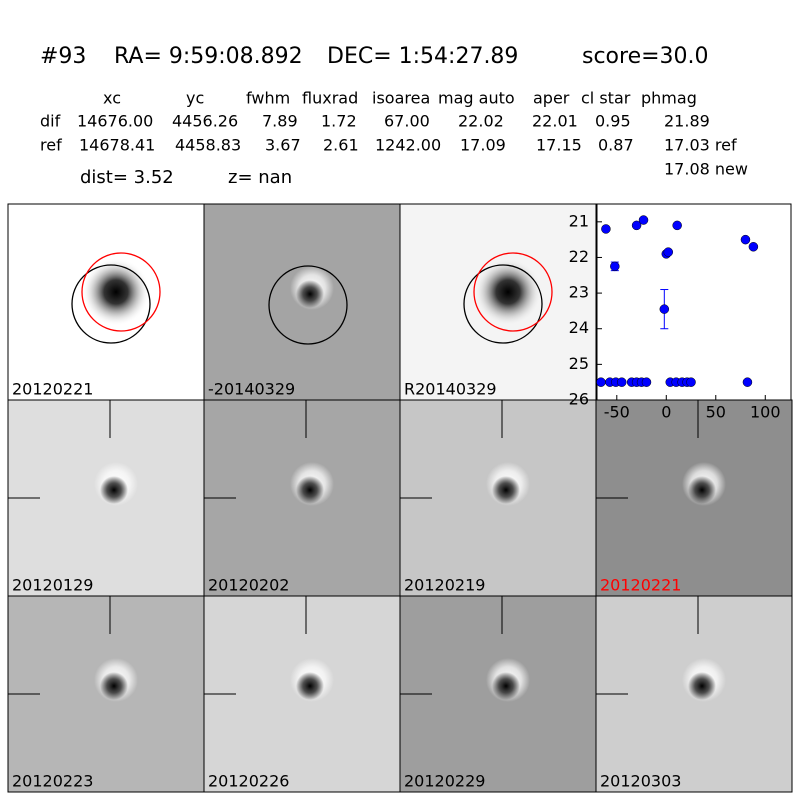 The width and height of the screenshot is (800, 800). What do you see at coordinates (579, 399) in the screenshot?
I see `y-tick-label: 26` at bounding box center [579, 399].